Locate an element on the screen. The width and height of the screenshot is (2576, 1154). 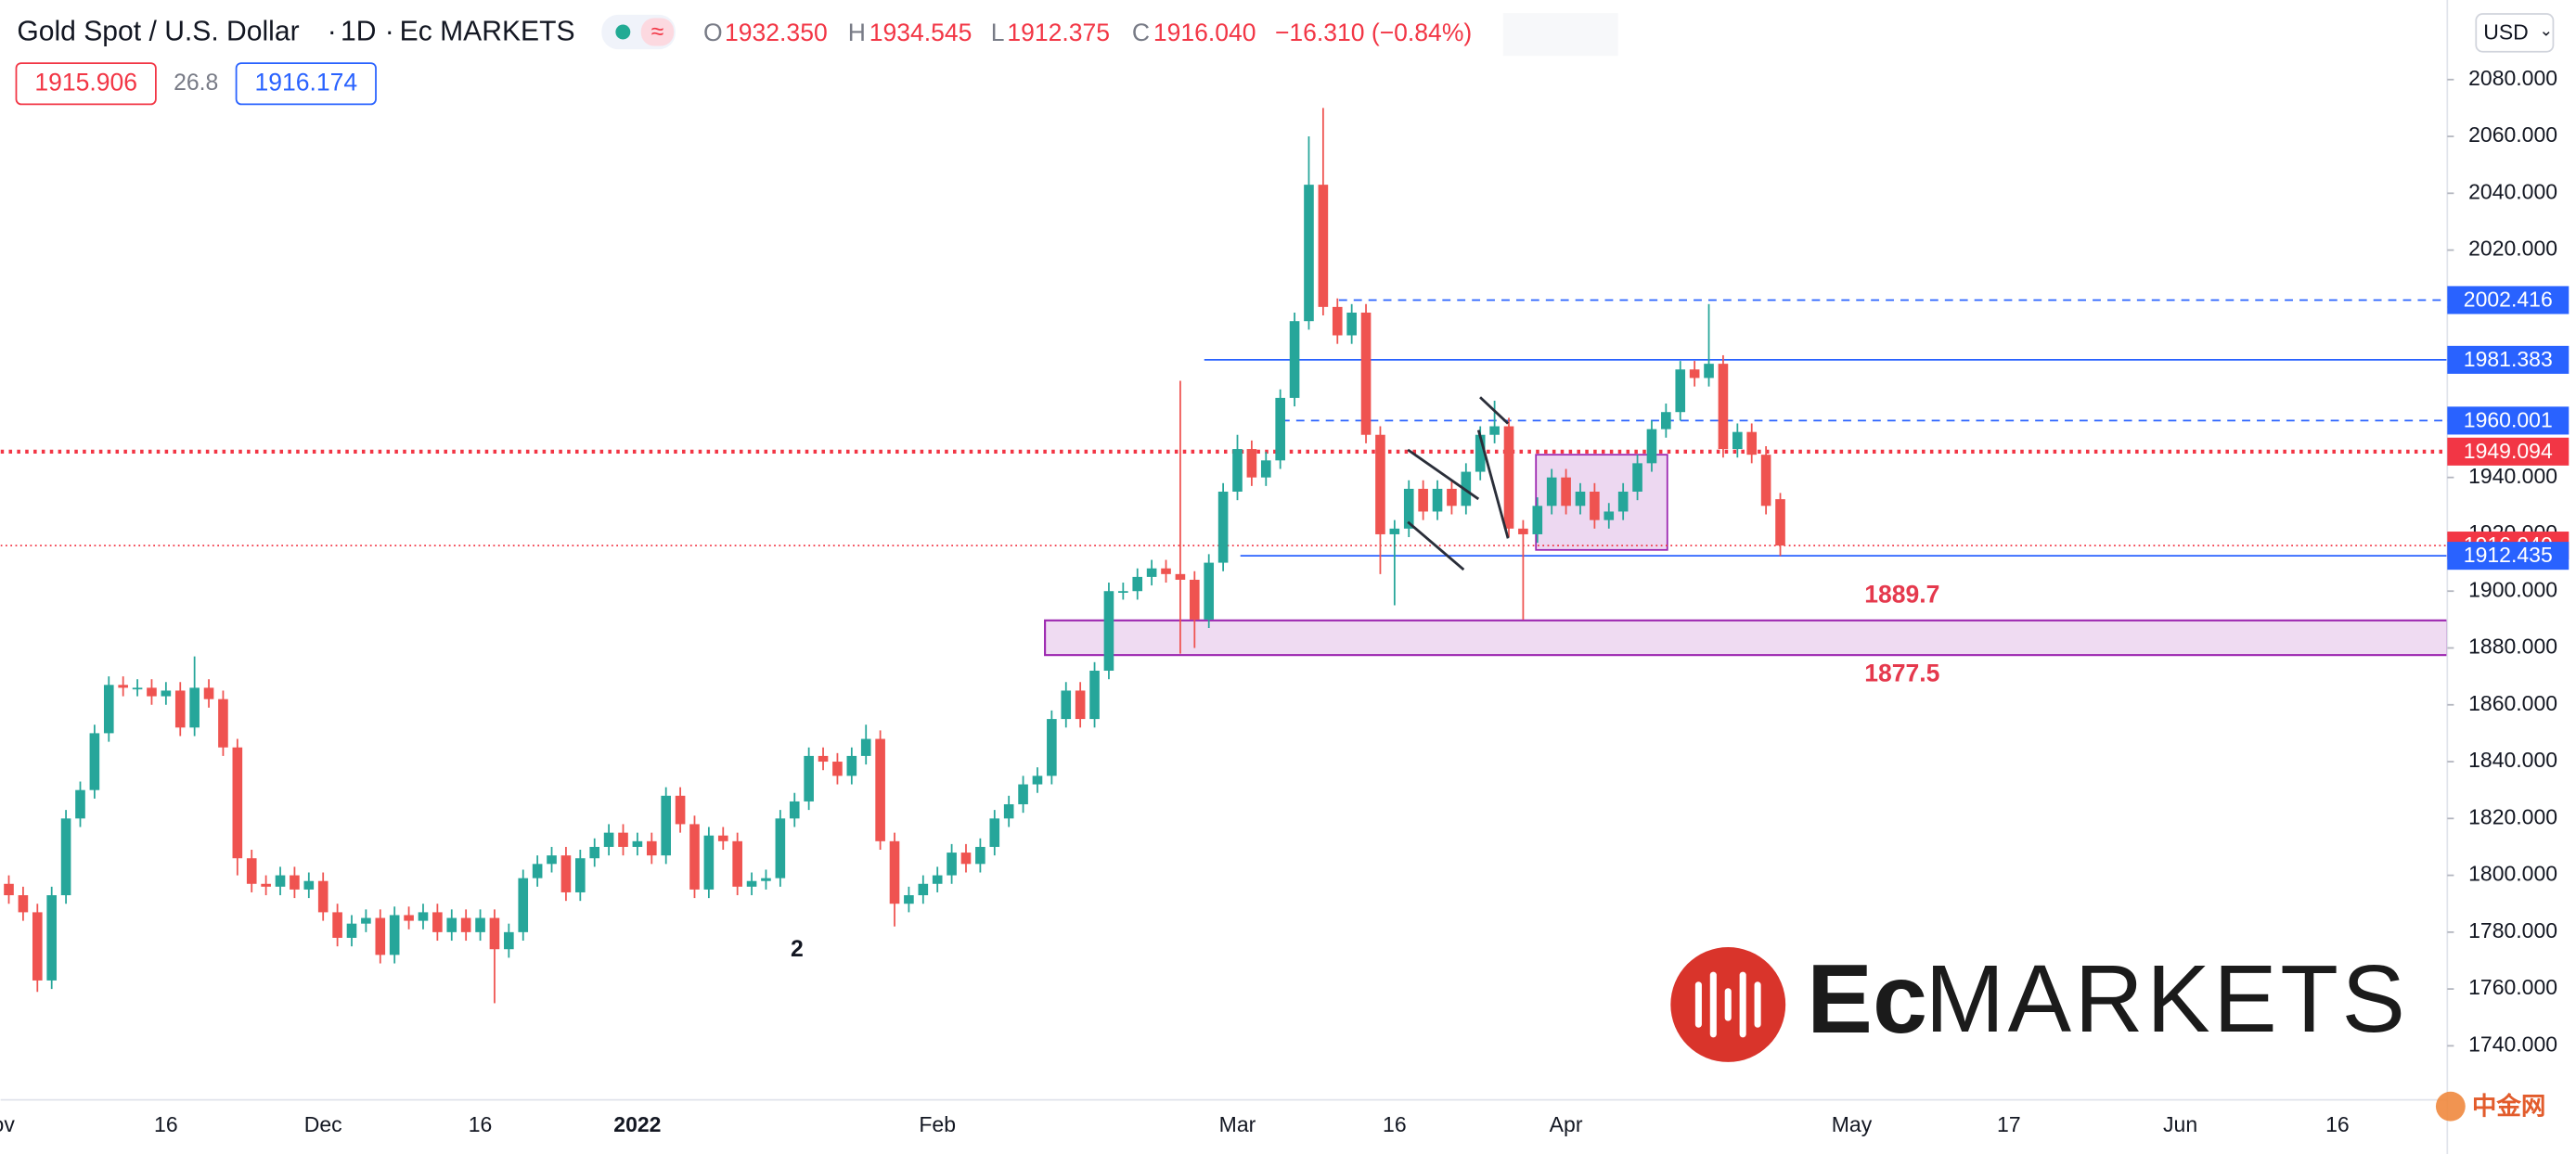
broker: Ec MARKETS is located at coordinates (487, 31).